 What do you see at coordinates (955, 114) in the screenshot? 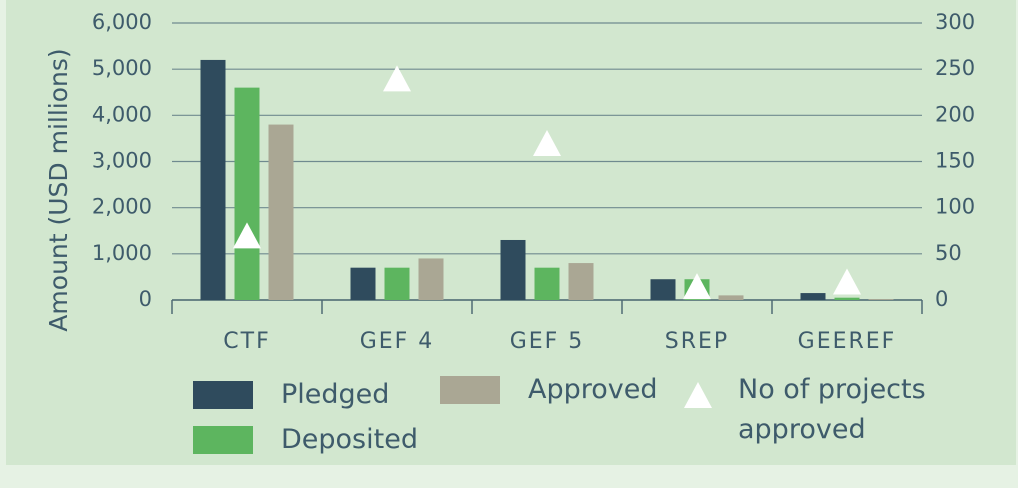
I see `y2-tick-label: 200` at bounding box center [955, 114].